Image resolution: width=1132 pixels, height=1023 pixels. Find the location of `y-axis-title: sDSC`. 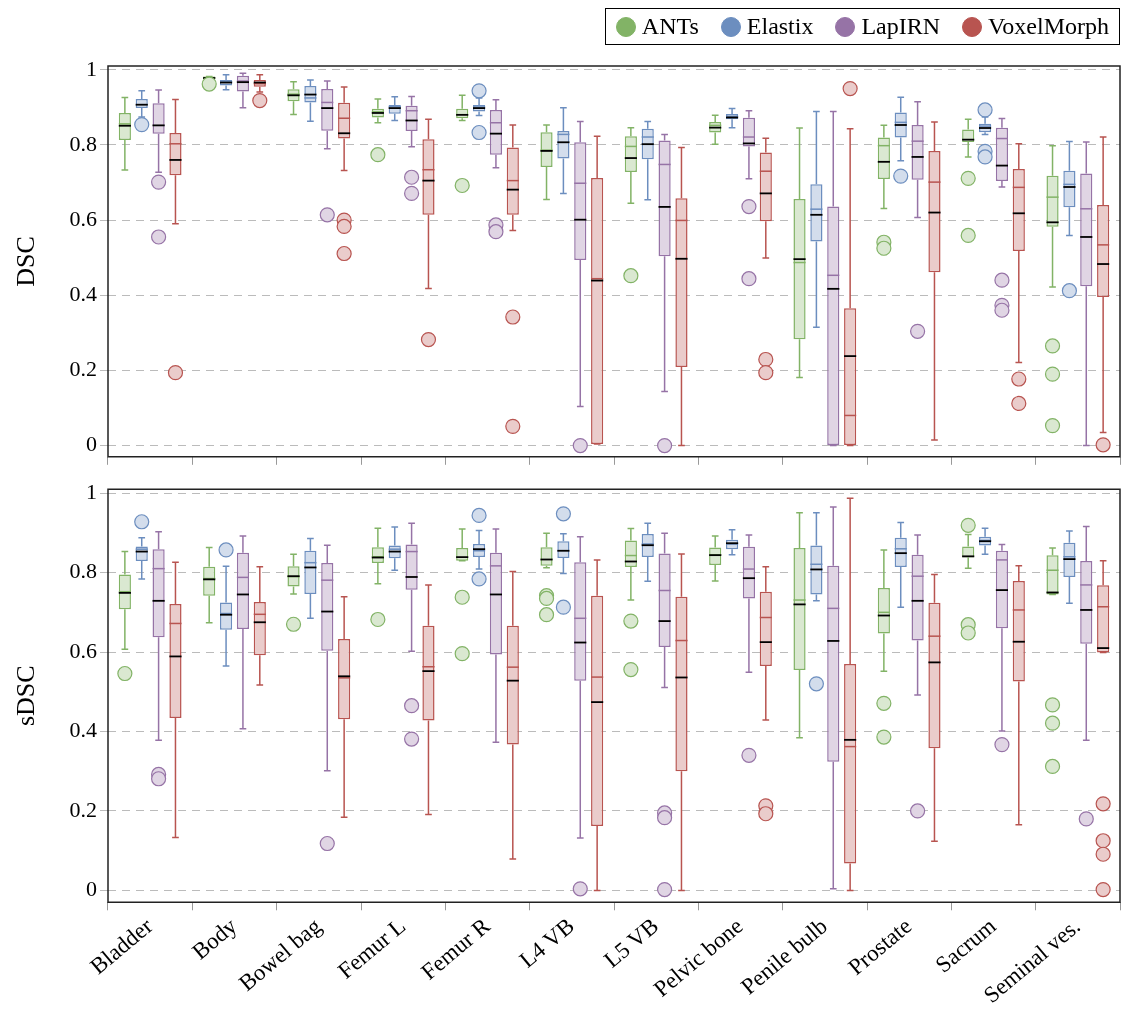

y-axis-title: sDSC is located at coordinates (26, 696).